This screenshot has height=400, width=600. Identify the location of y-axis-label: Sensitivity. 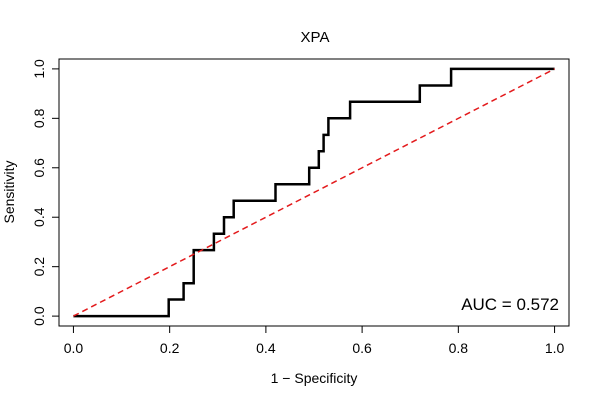
(9, 191).